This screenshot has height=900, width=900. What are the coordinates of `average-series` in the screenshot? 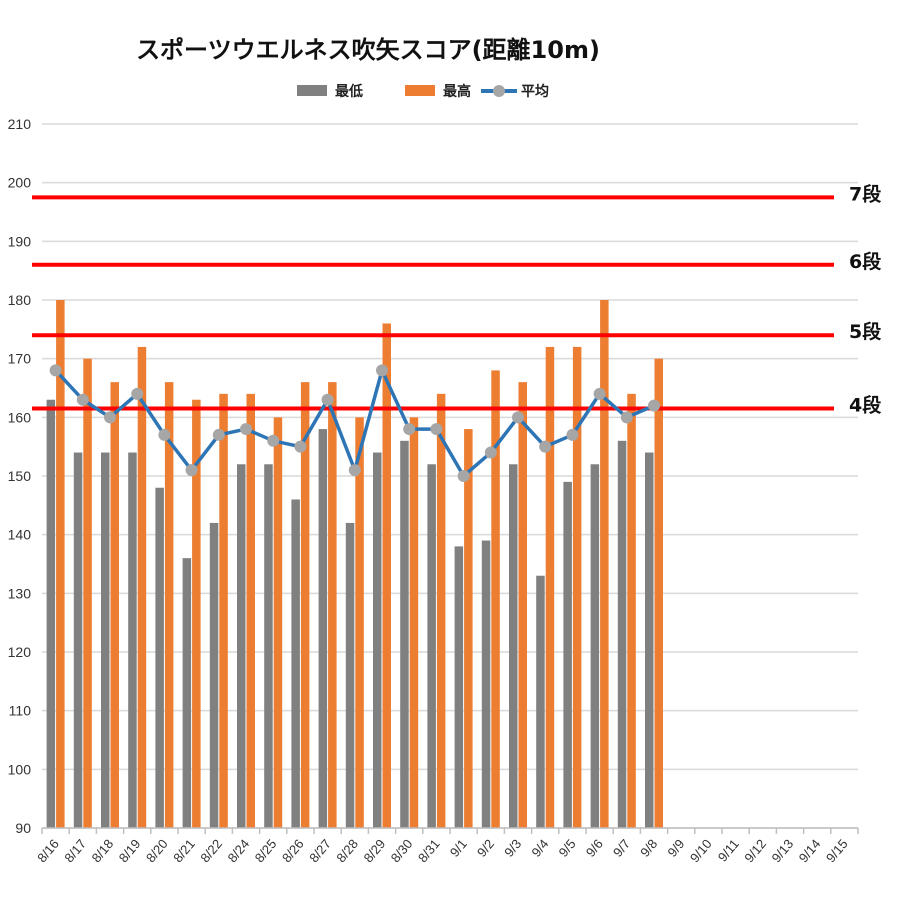 It's located at (354, 423).